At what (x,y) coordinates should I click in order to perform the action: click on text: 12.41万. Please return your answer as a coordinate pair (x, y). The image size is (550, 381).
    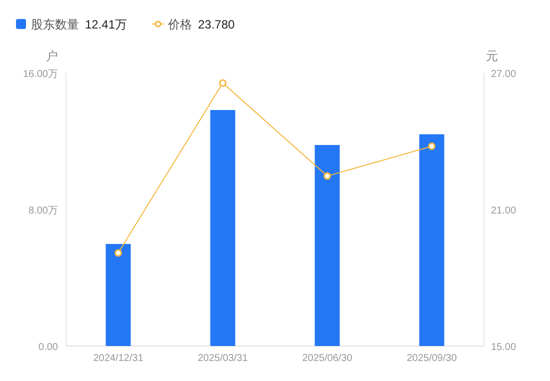
    Looking at the image, I should click on (106, 25).